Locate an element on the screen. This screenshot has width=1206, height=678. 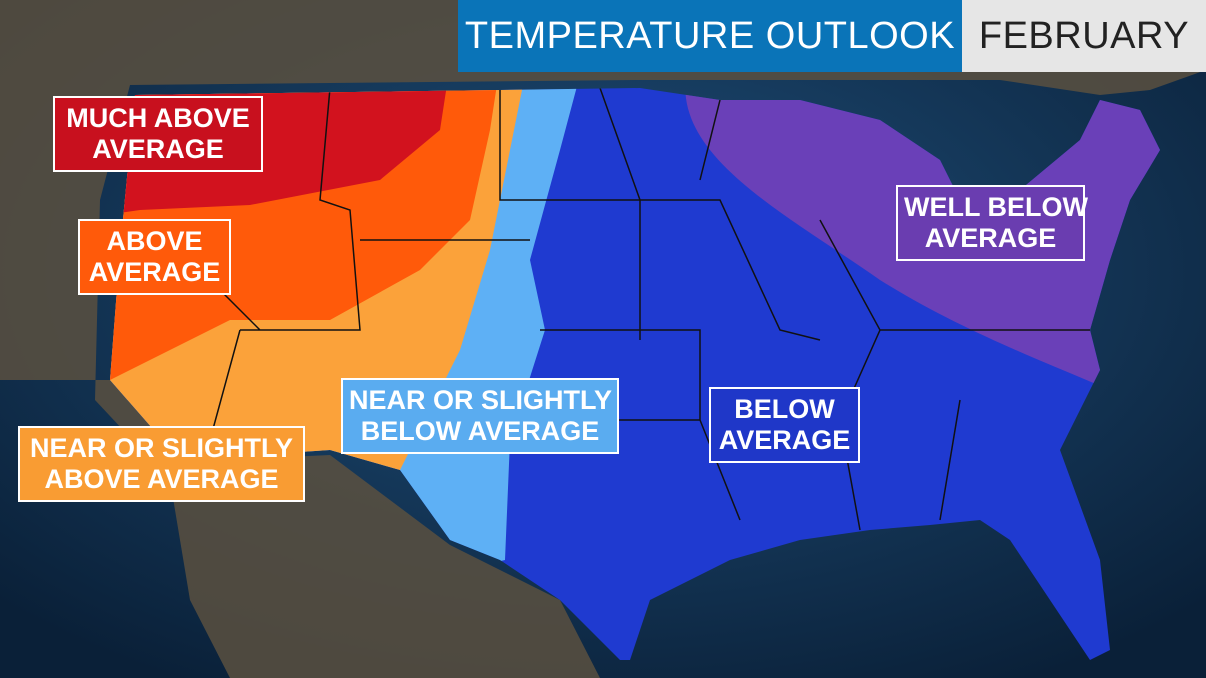
region-label: BELOW AVERAGE is located at coordinates (784, 425).